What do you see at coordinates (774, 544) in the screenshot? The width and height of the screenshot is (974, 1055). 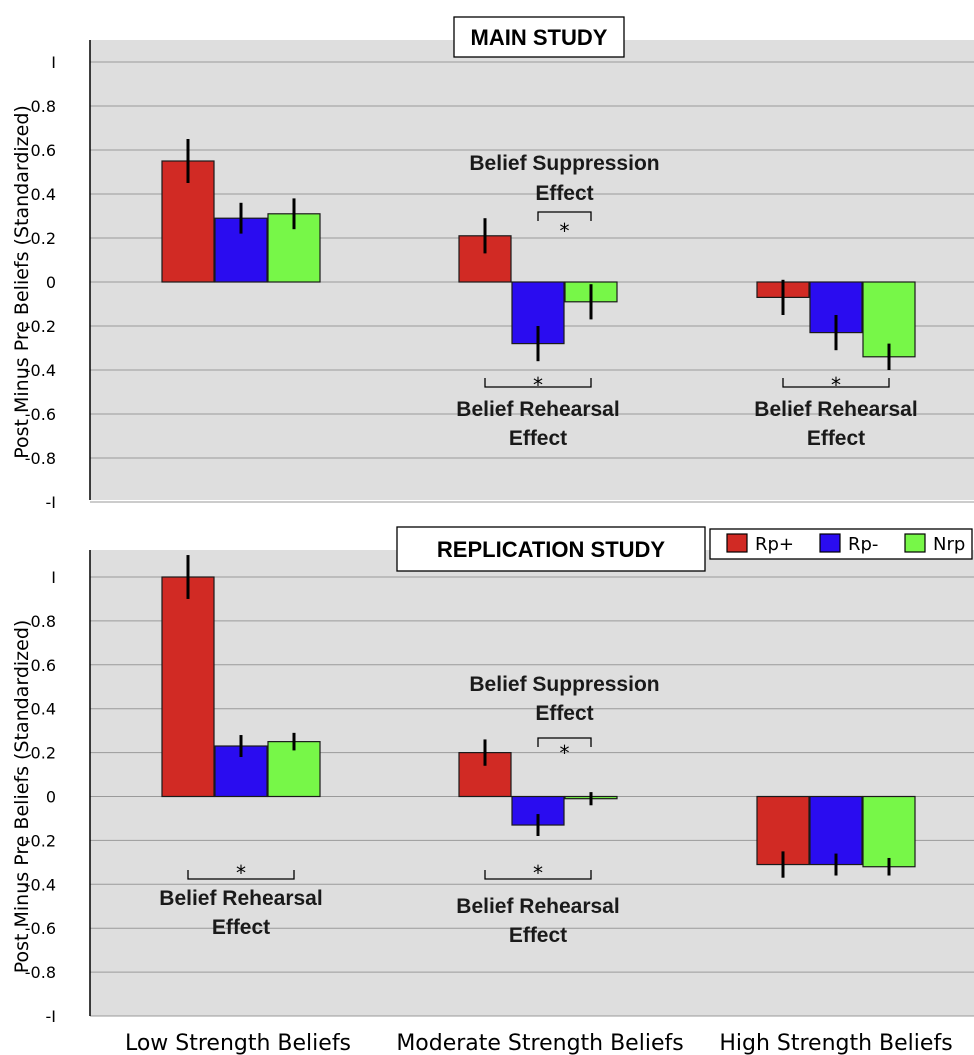 I see `legend-label: Rp+` at bounding box center [774, 544].